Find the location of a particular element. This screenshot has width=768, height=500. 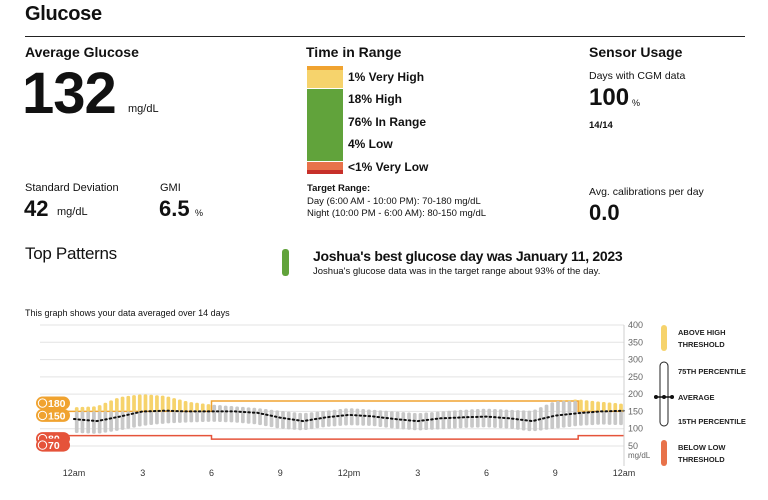

x-tick-label: 12pm is located at coordinates (349, 473).